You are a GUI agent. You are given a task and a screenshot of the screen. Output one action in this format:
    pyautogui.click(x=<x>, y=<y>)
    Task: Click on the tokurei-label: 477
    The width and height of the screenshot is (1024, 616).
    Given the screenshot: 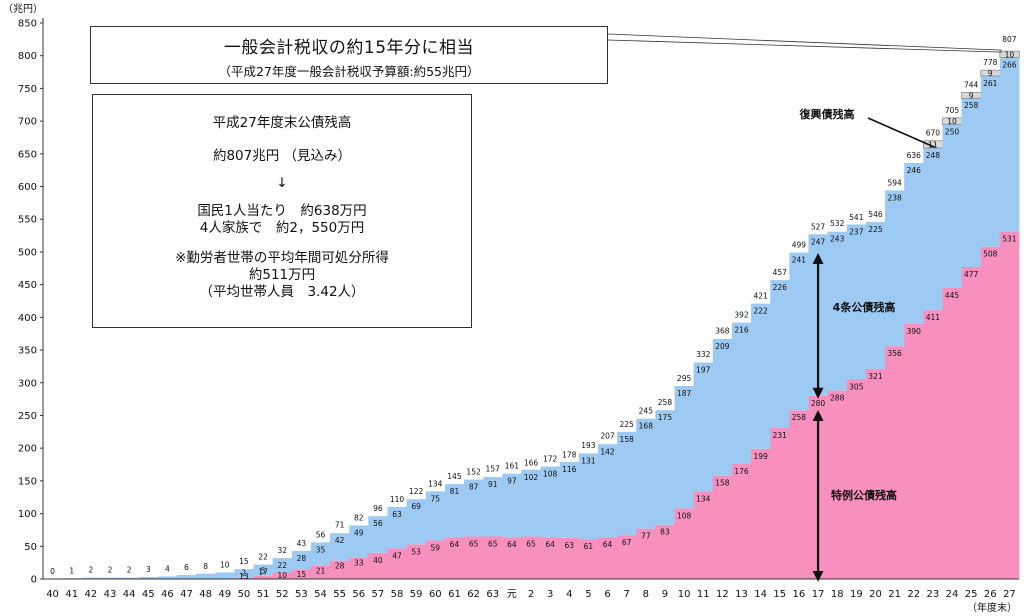 What is the action you would take?
    pyautogui.click(x=971, y=274)
    